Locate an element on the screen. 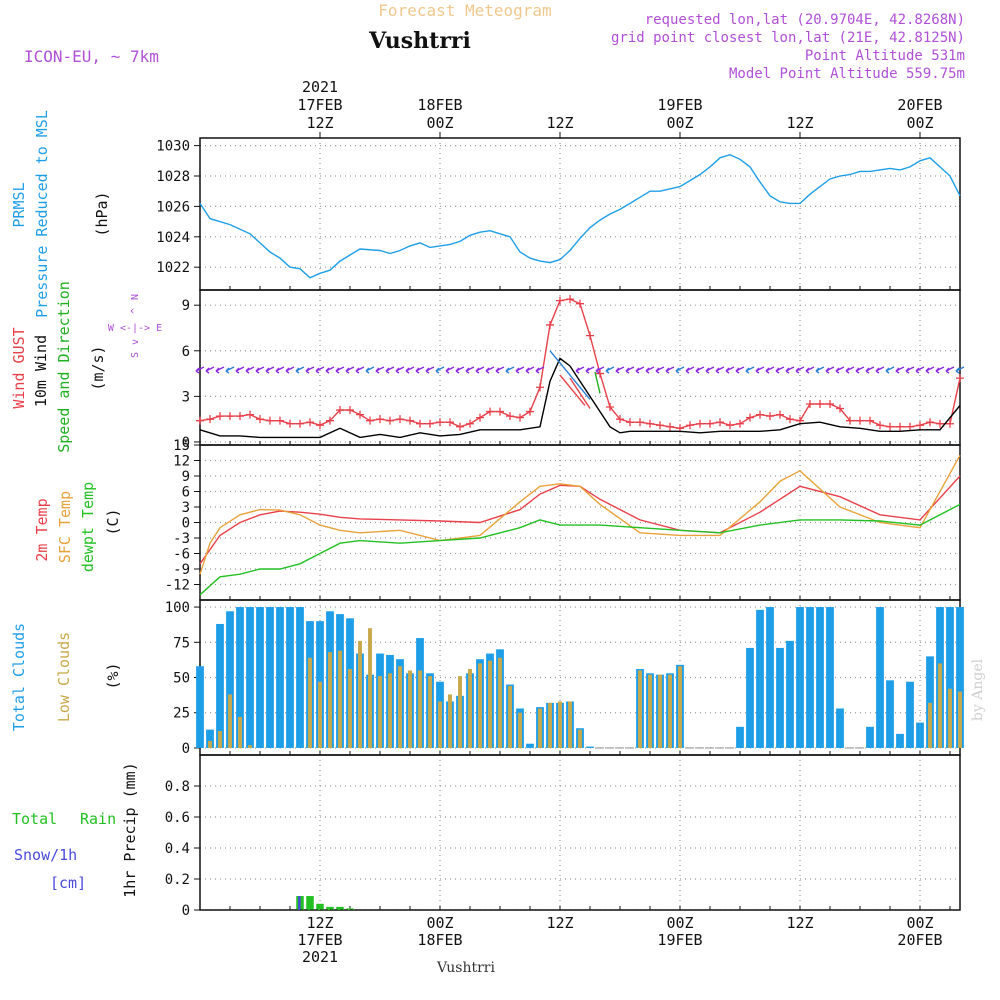  pressure-label-1: PRMSL is located at coordinates (19, 204).